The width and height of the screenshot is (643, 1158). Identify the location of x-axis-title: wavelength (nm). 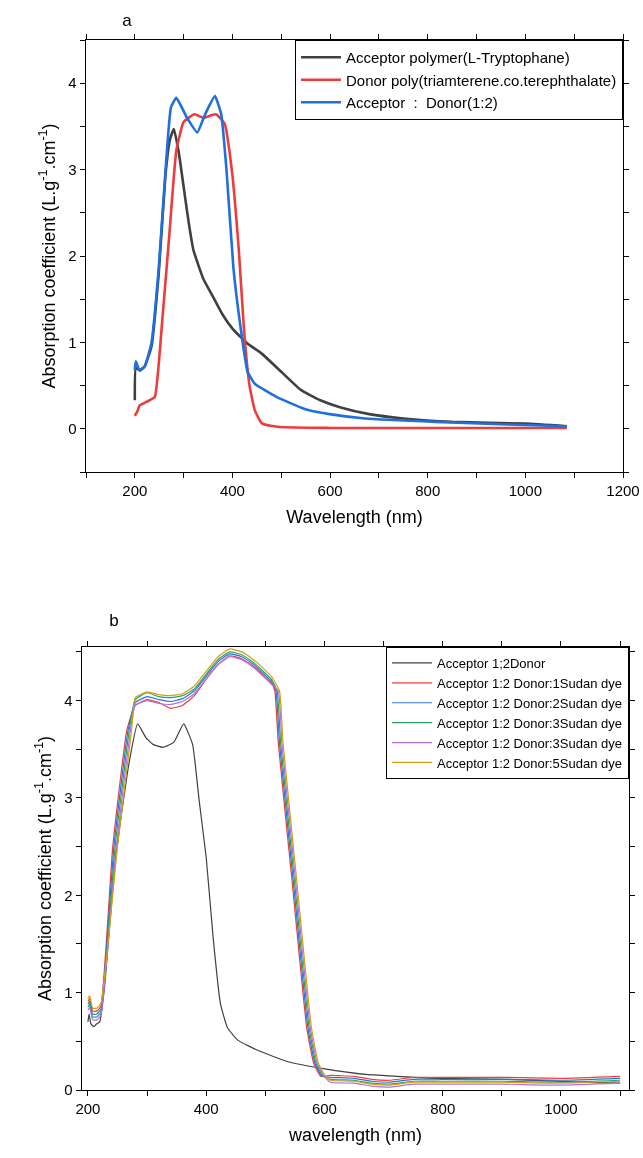
(355, 1135).